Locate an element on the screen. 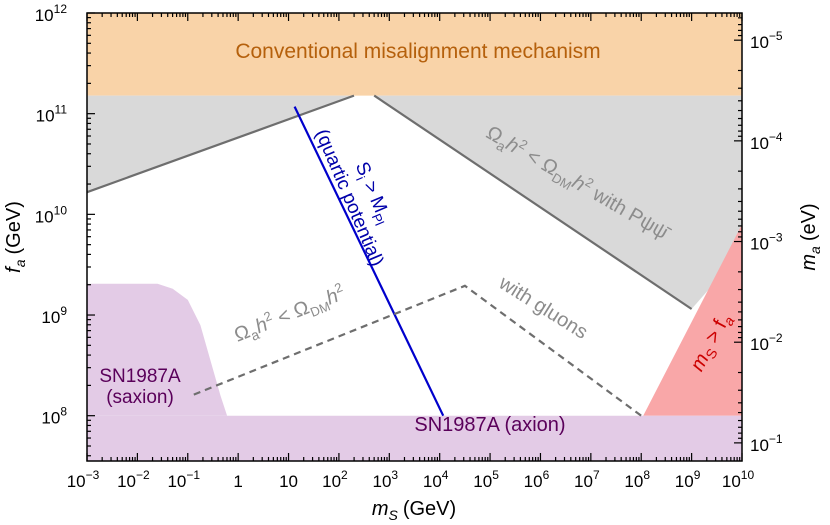 The image size is (830, 525). region-label-sn-saxion-line1: SN1987A is located at coordinates (140, 376).